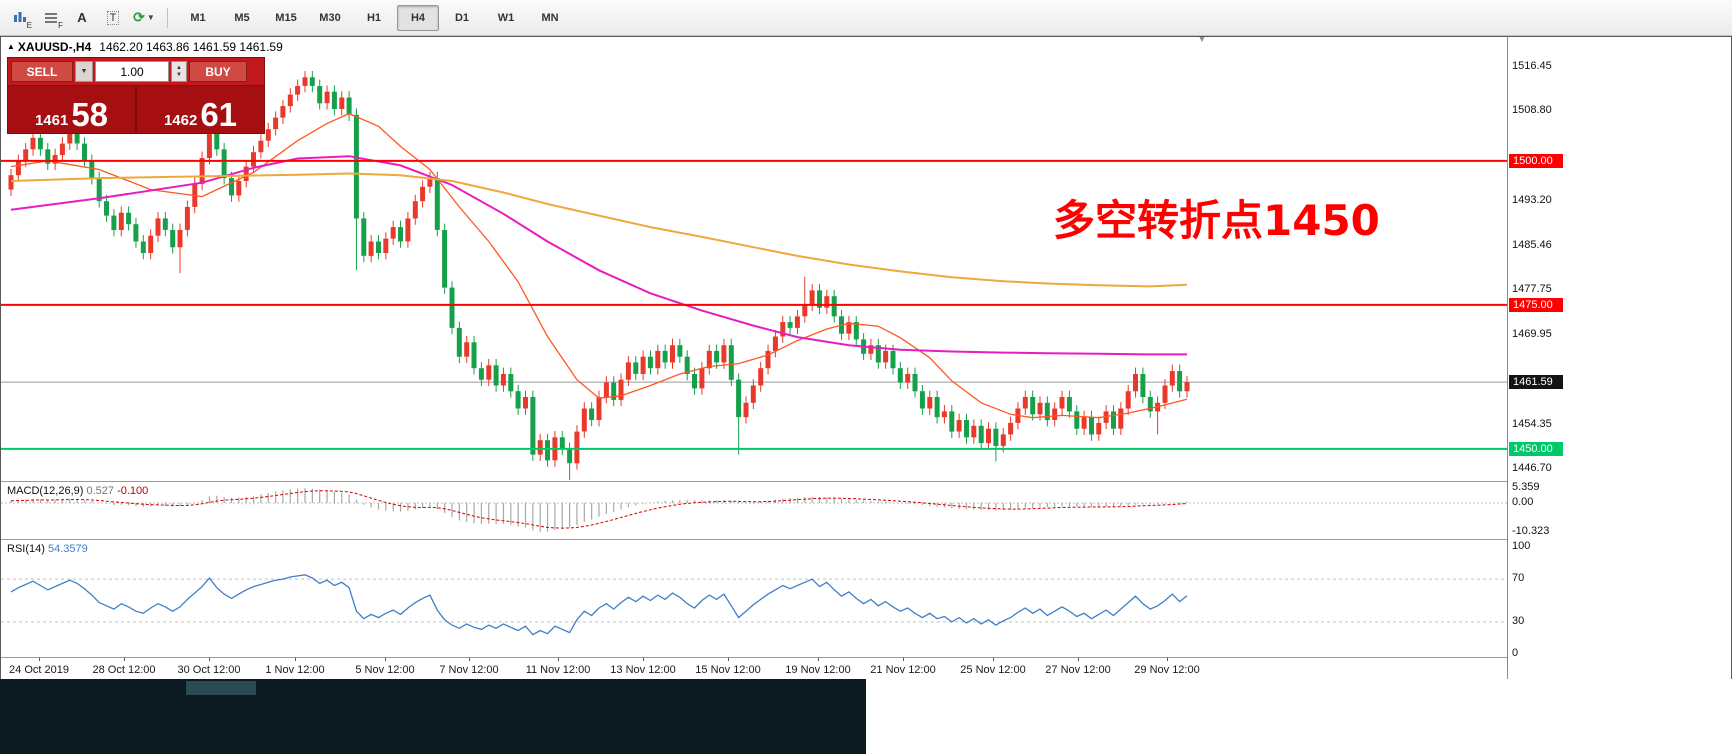 The image size is (1732, 754). What do you see at coordinates (1532, 66) in the screenshot?
I see `scale-tick-label: 1516.45` at bounding box center [1532, 66].